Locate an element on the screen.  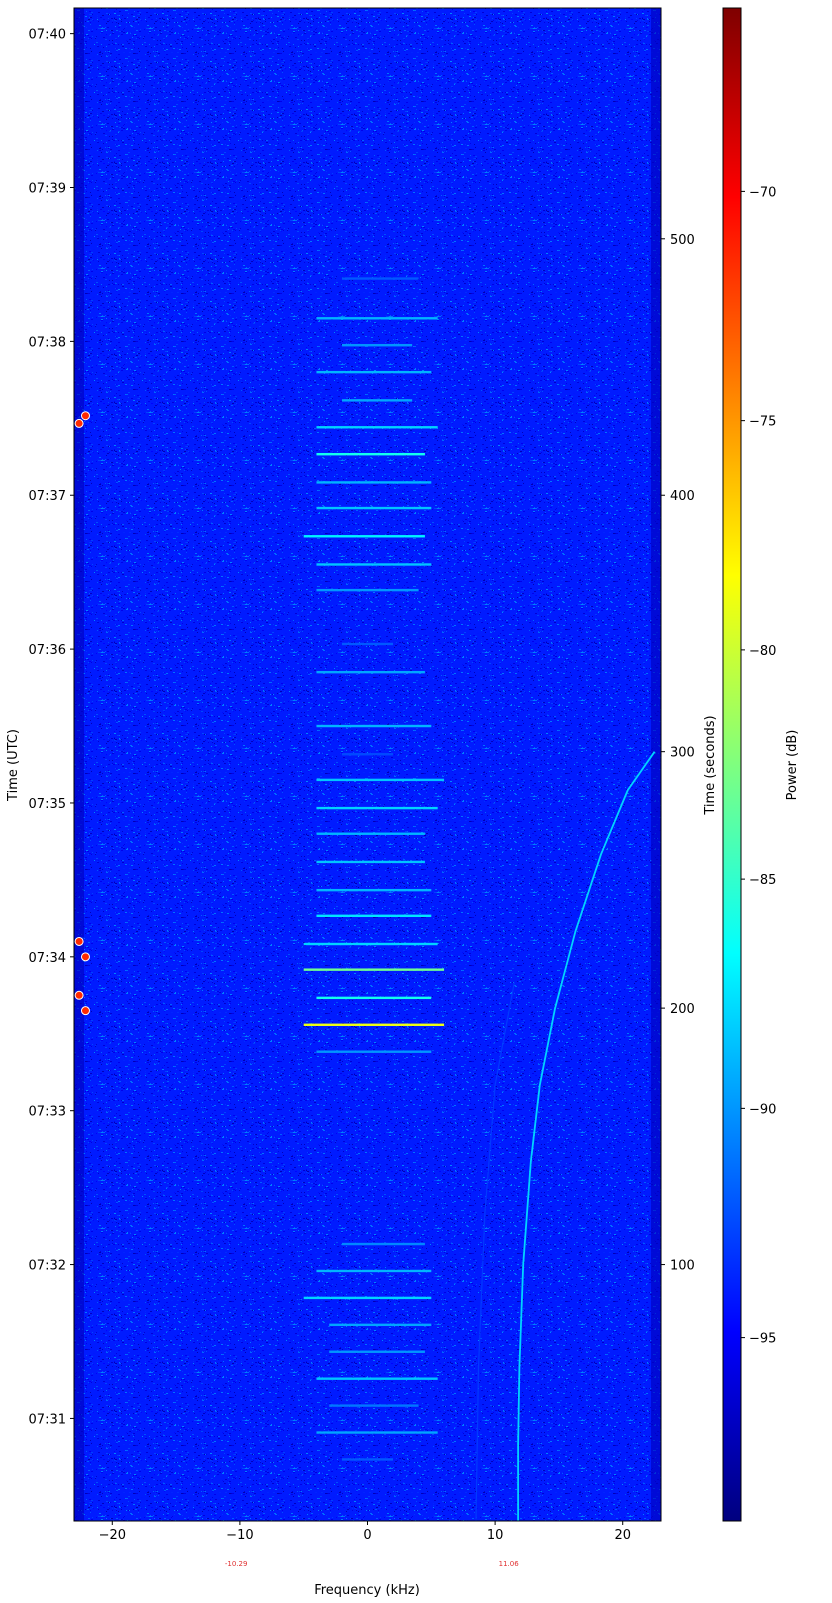
y-axis-label-seconds: Time (seconds) is located at coordinates (710, 765).